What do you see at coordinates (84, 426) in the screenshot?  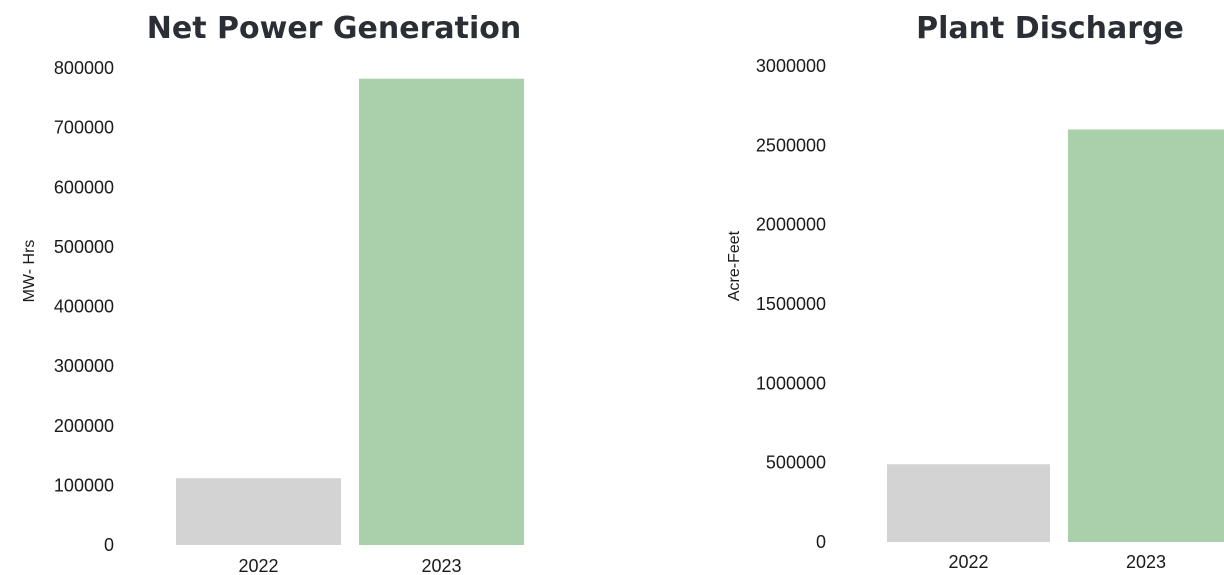 I see `y-tick-label: 200000` at bounding box center [84, 426].